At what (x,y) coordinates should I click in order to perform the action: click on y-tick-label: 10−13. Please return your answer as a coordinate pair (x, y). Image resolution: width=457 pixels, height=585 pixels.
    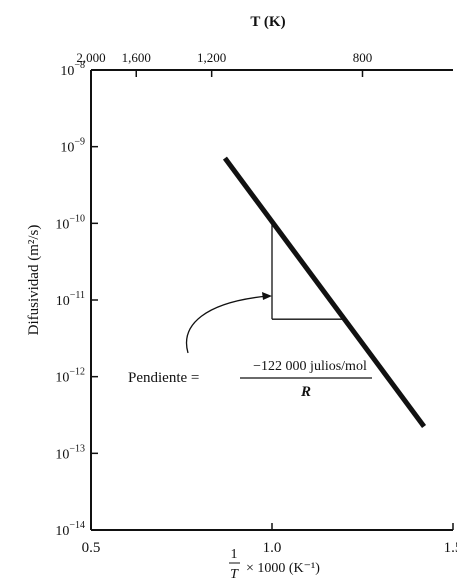
    Looking at the image, I should click on (70, 452).